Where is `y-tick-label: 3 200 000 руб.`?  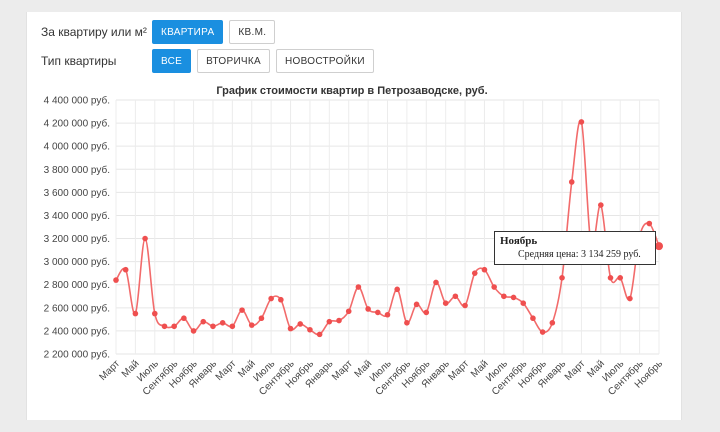 y-tick-label: 3 200 000 руб. is located at coordinates (77, 239).